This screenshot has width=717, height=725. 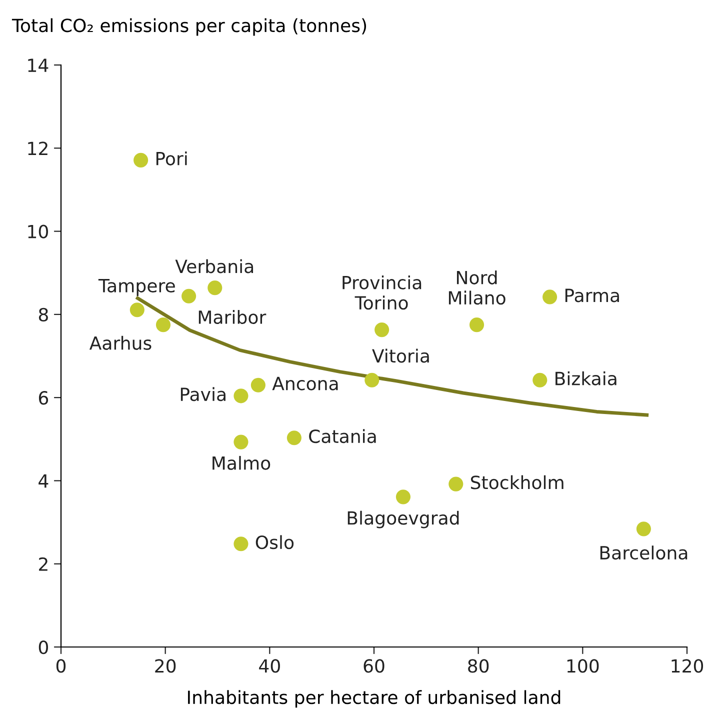 What do you see at coordinates (374, 699) in the screenshot?
I see `x-axis-title: Inhabitants per hectare of urbanised land` at bounding box center [374, 699].